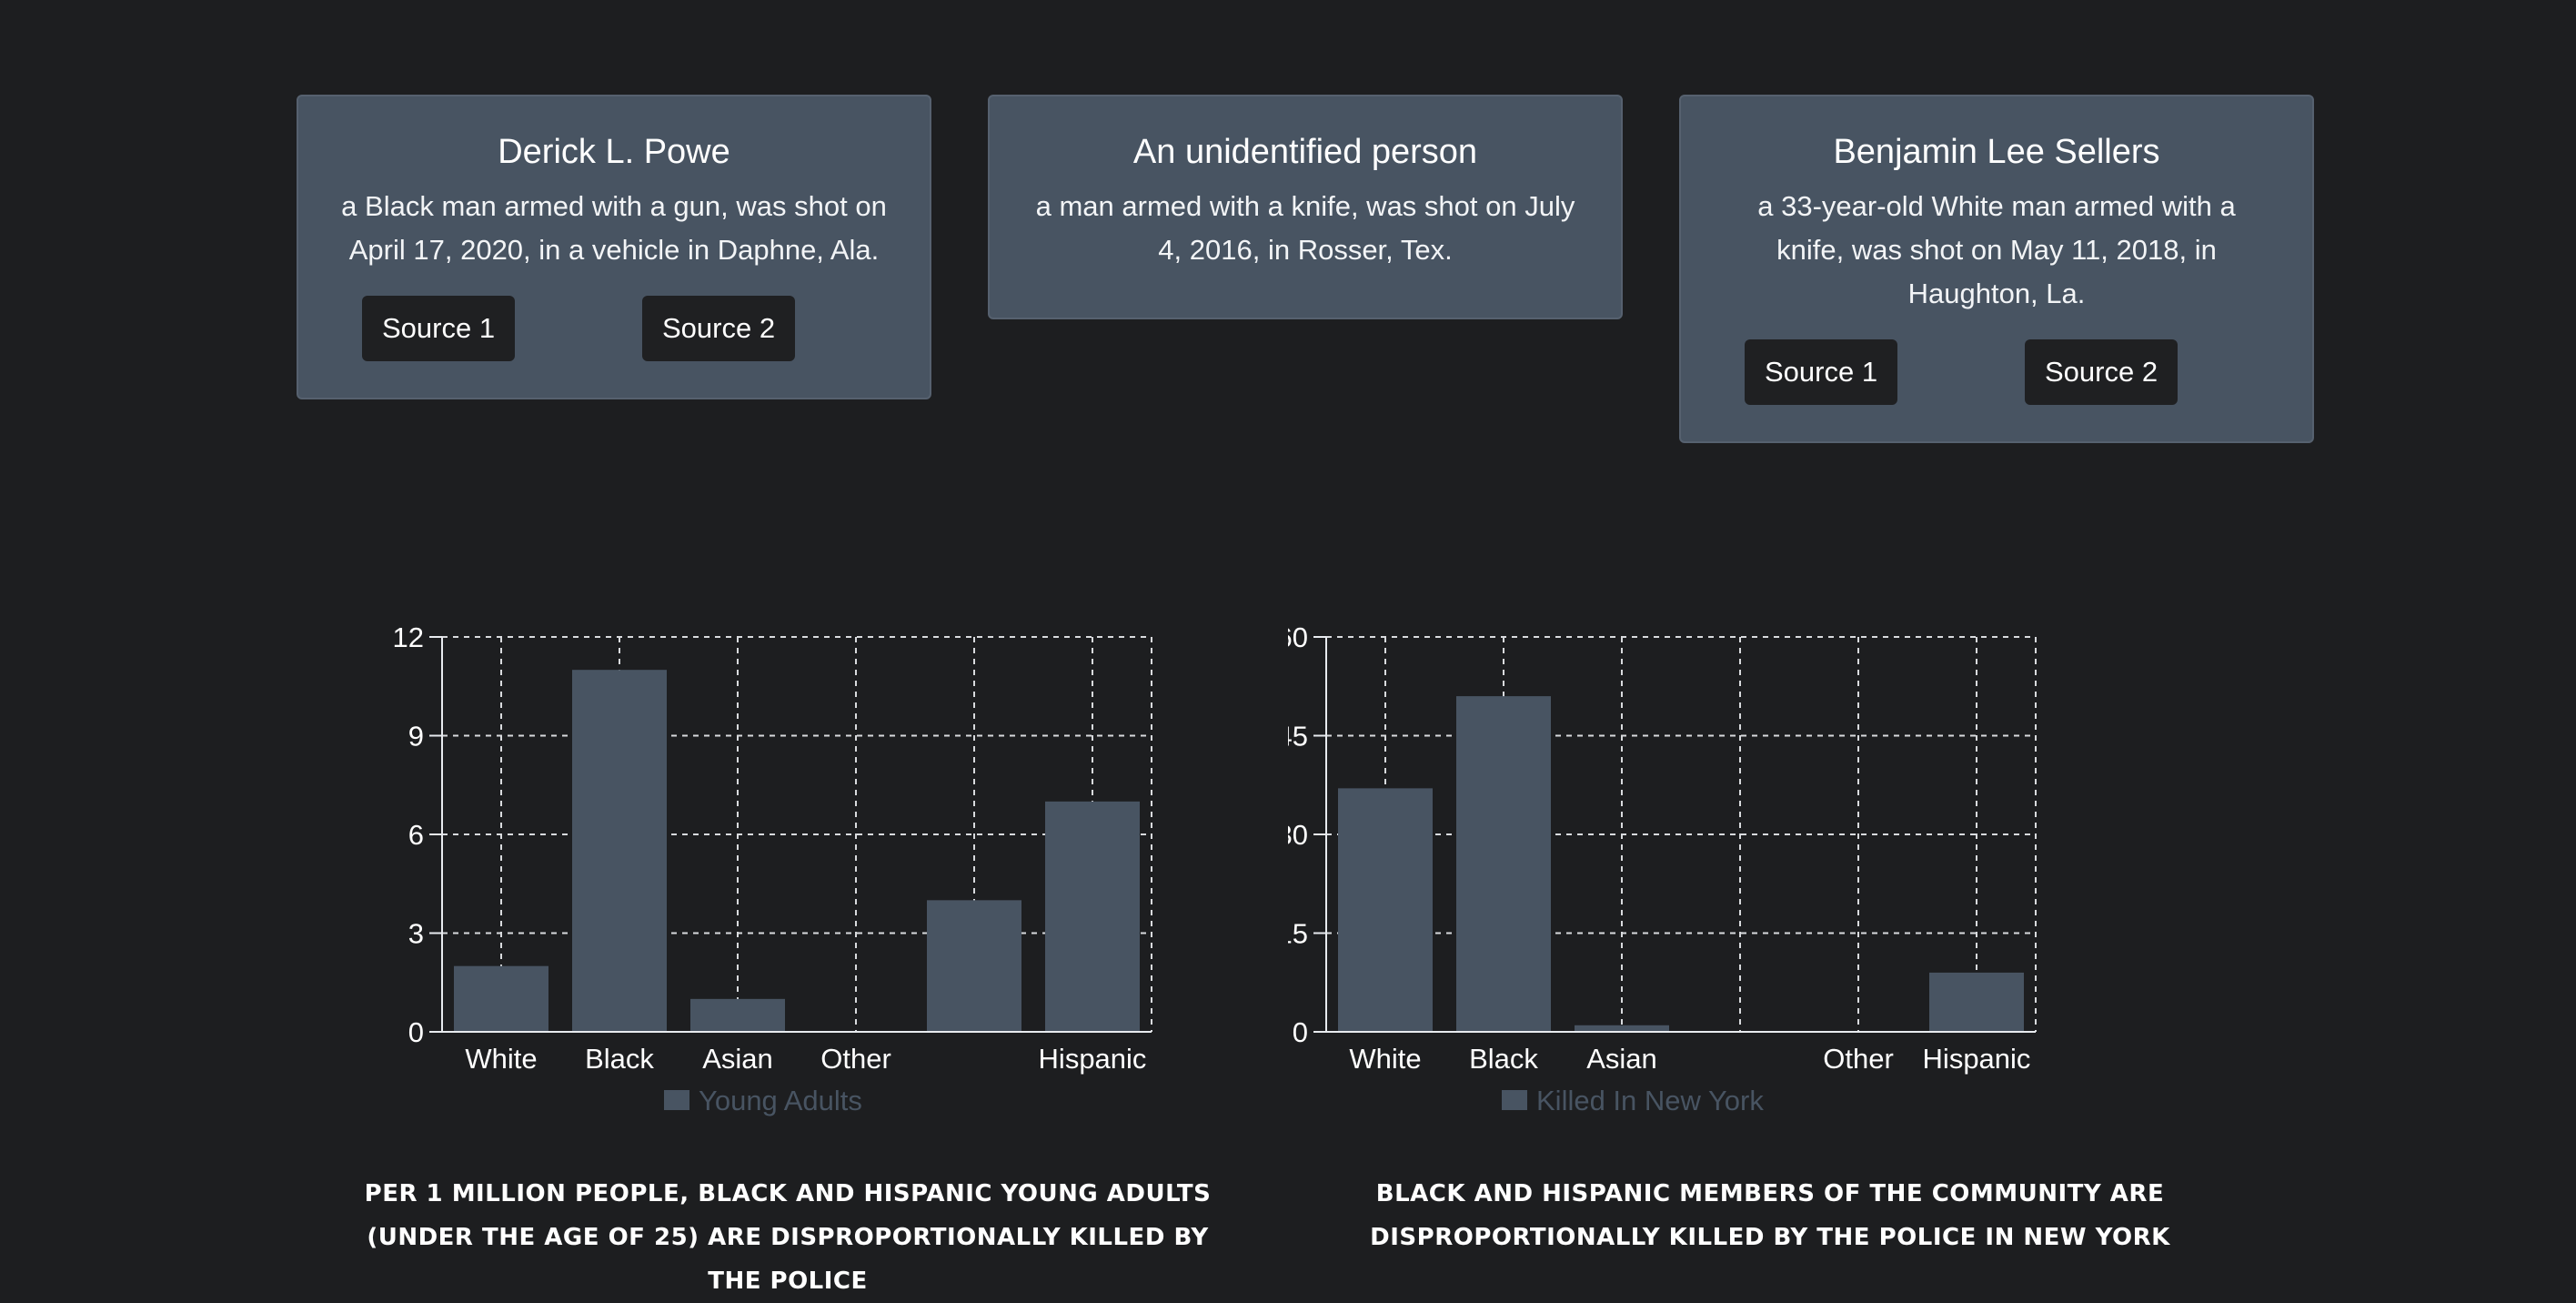  What do you see at coordinates (614, 152) in the screenshot?
I see `card-title: Derick L. Powe` at bounding box center [614, 152].